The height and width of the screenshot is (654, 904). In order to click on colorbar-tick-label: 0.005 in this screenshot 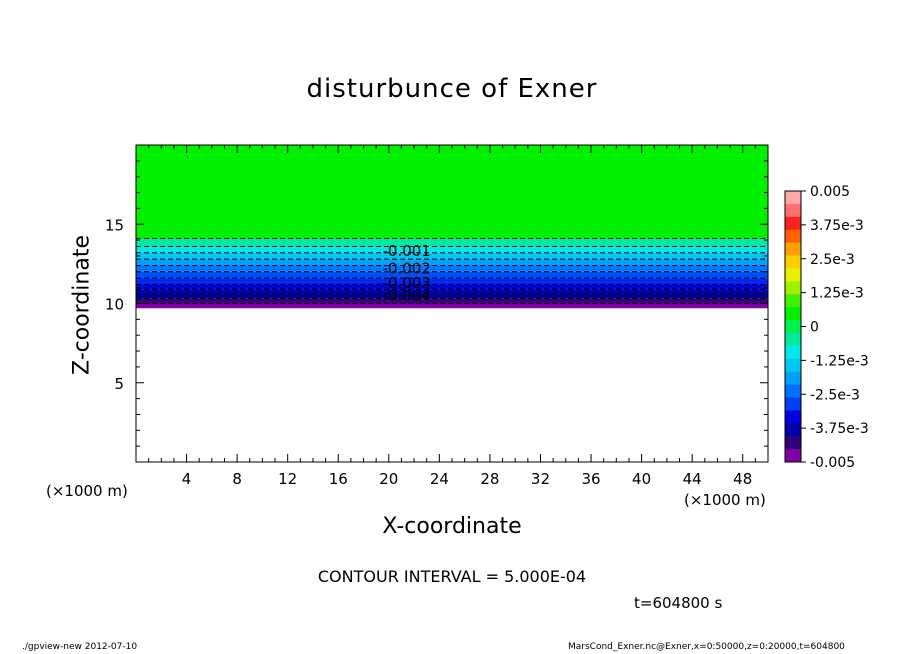, I will do `click(830, 192)`.